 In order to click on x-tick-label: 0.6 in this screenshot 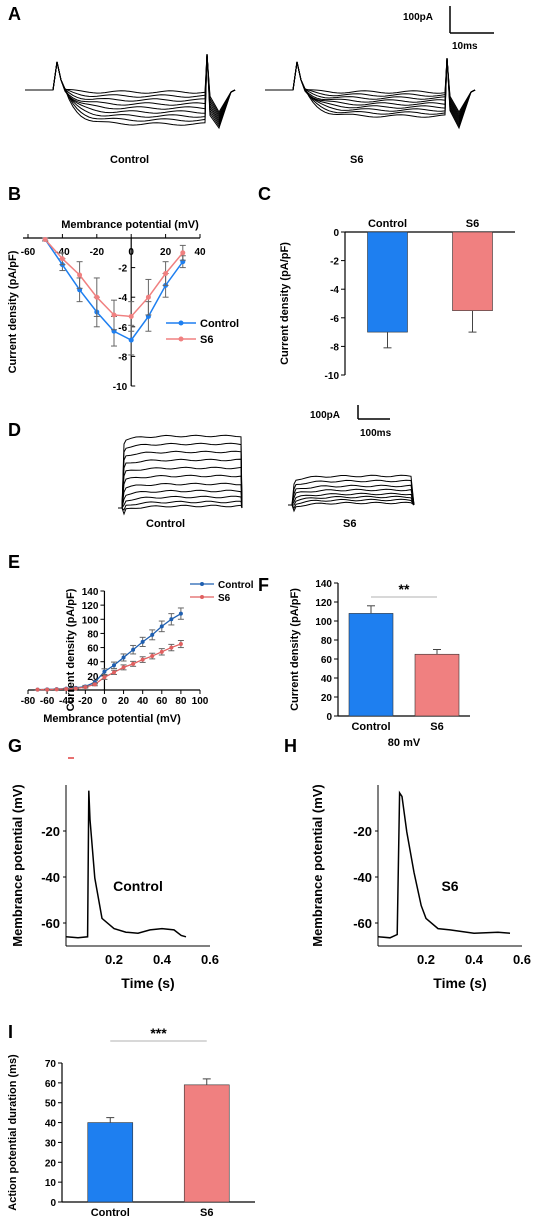, I will do `click(522, 959)`.